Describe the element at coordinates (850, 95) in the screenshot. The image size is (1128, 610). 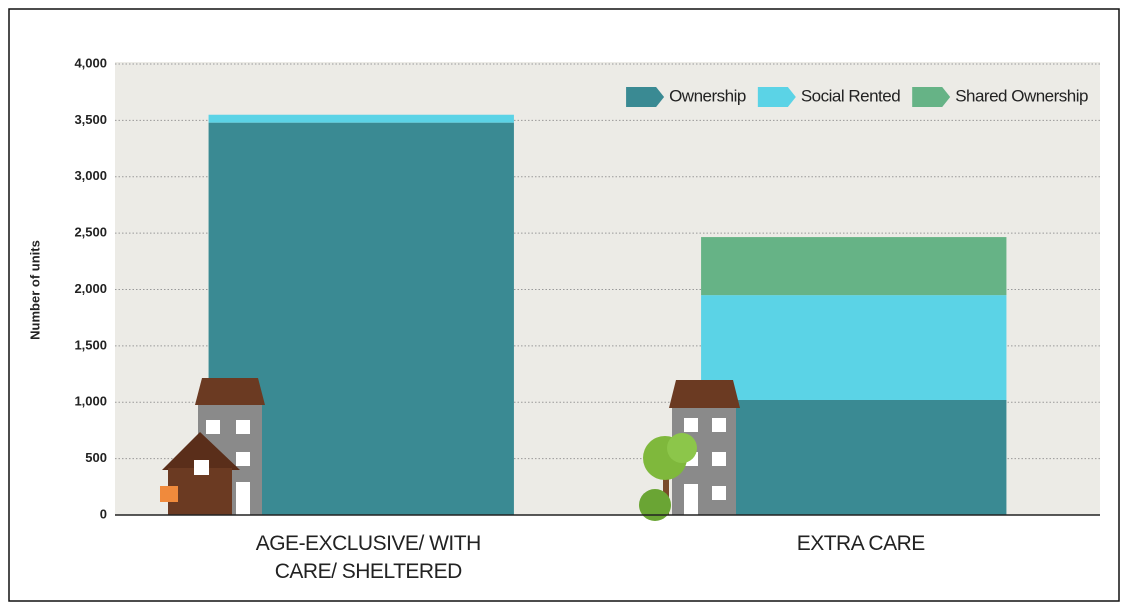
I see `legend-label: Social Rented` at that location.